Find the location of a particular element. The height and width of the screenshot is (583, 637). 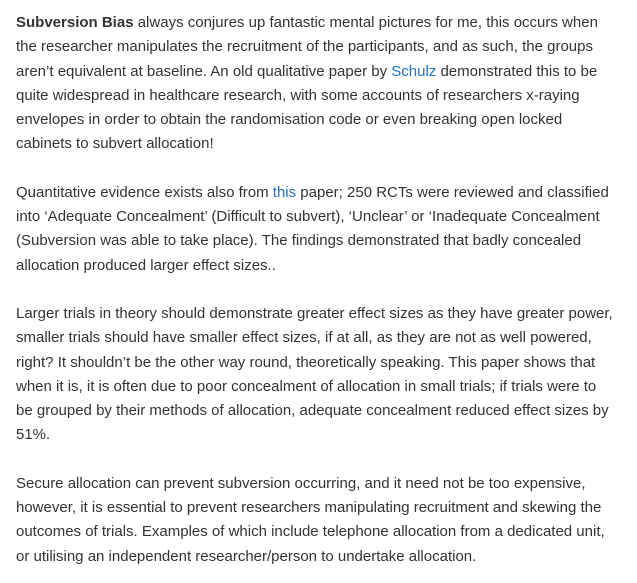

subversion-bias-heading: Subversion Bias is located at coordinates (75, 22).